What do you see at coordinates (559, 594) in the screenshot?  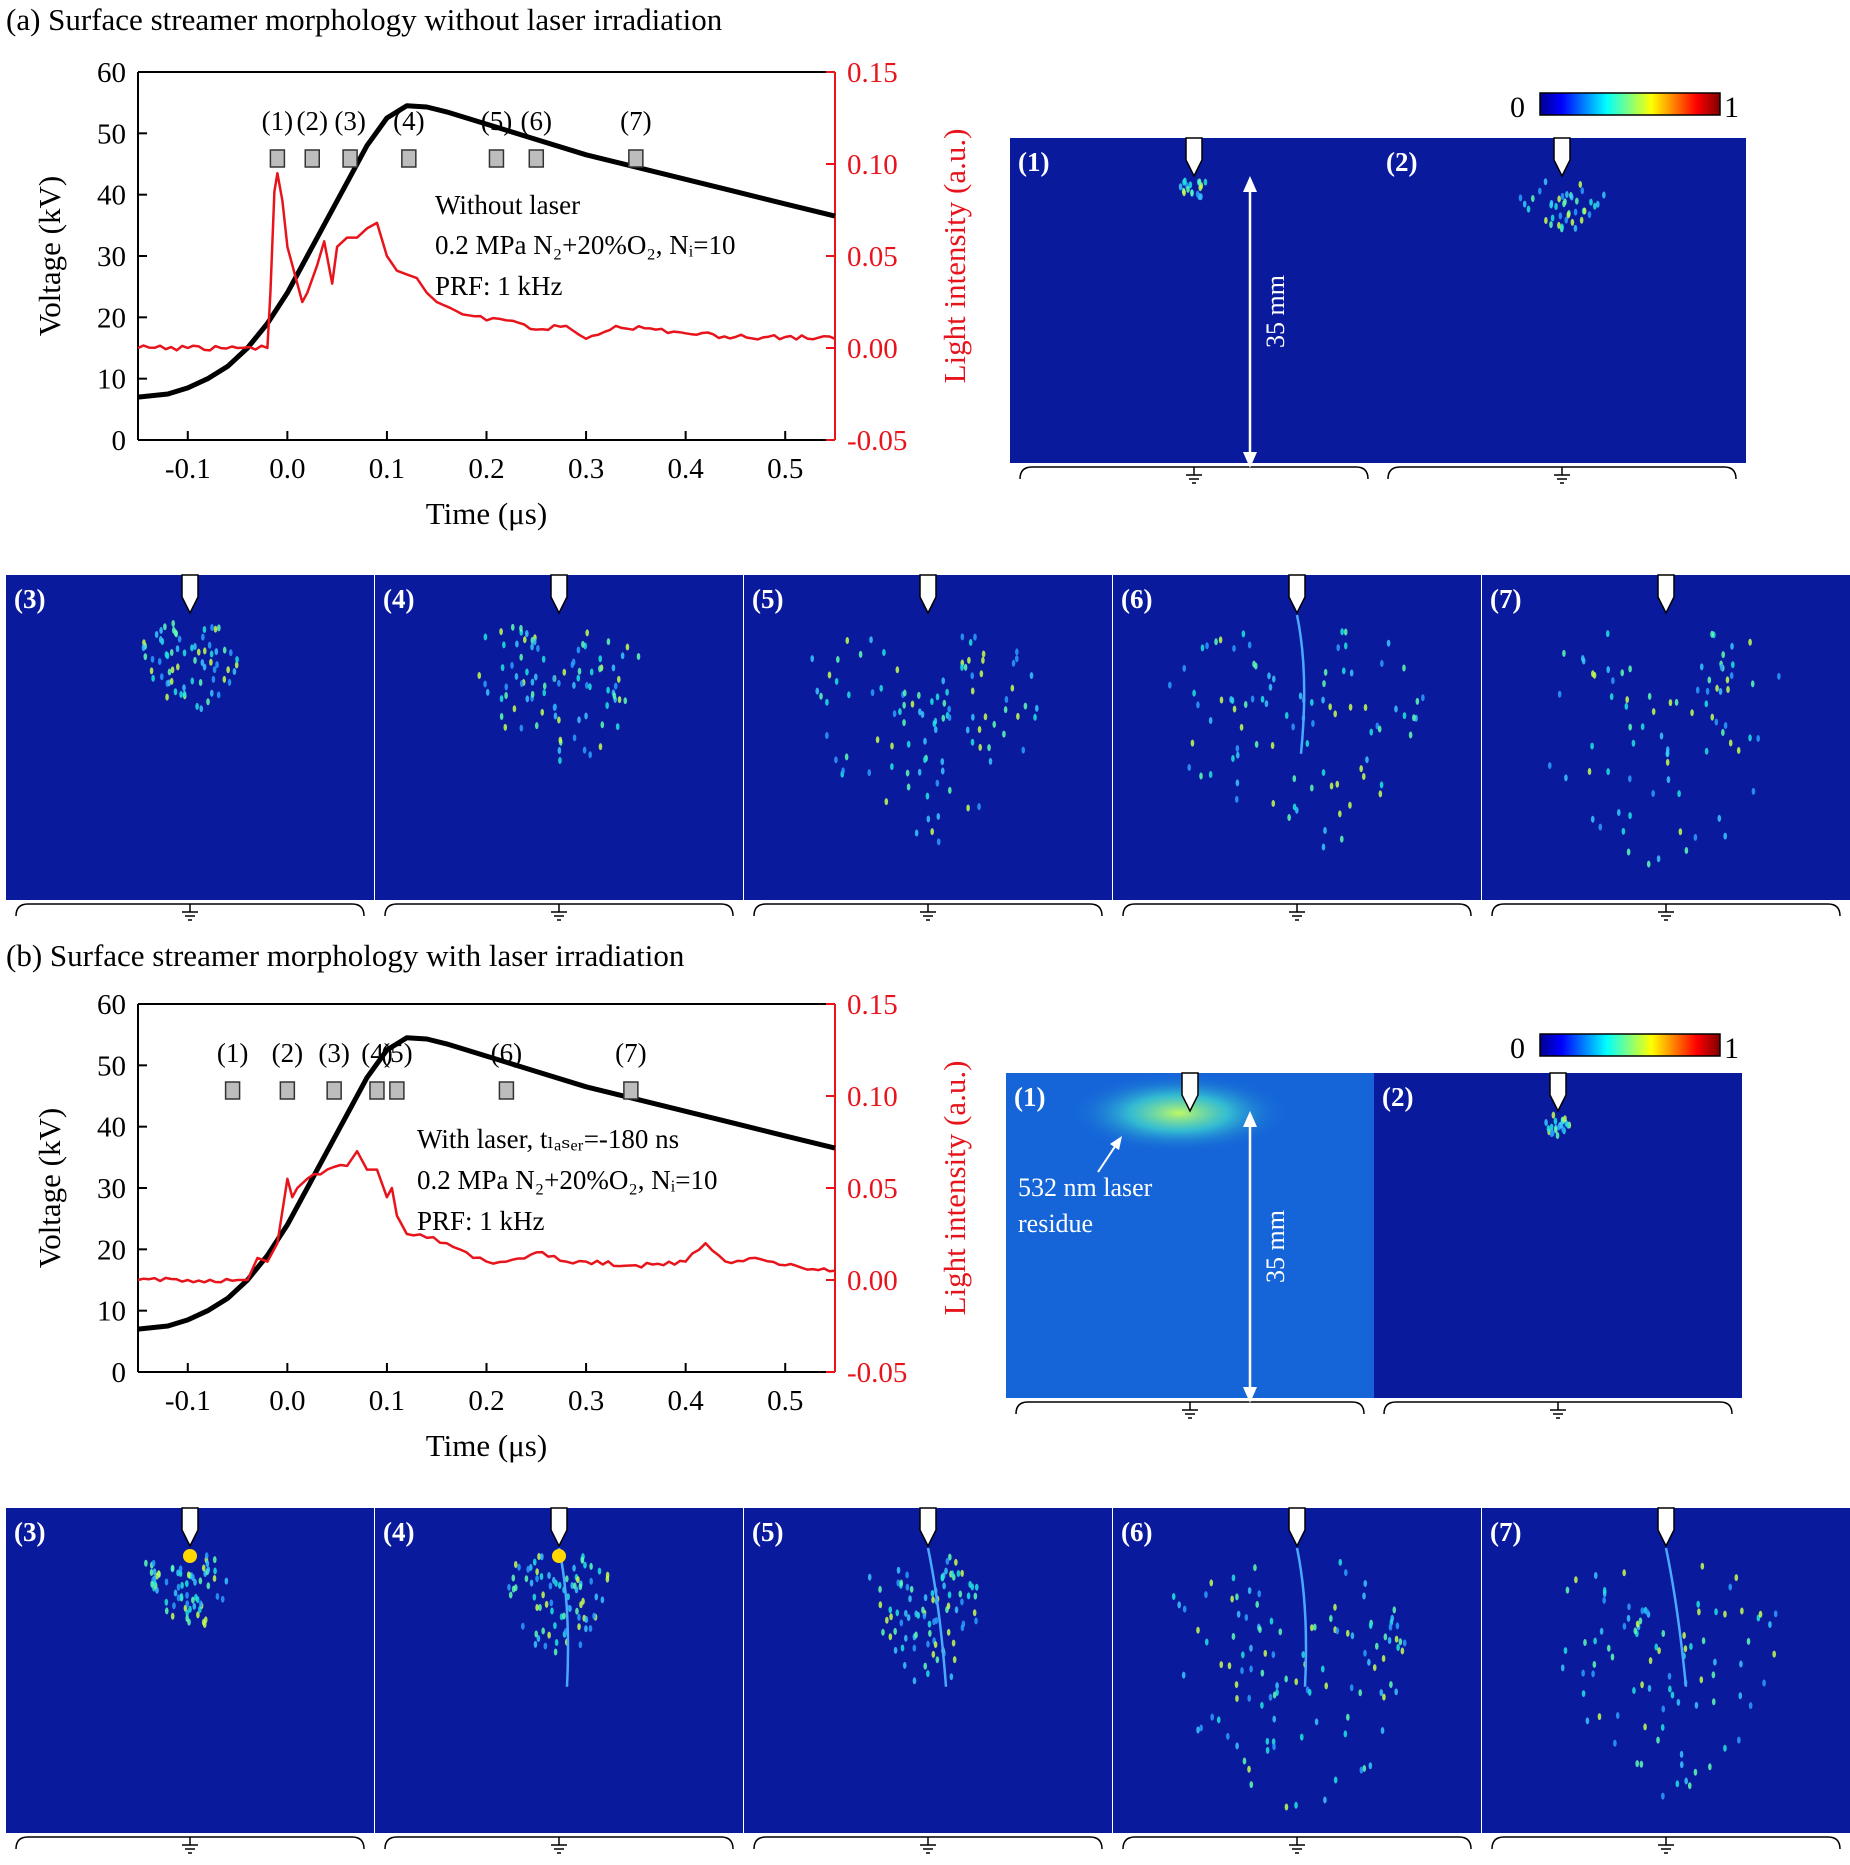 I see `frame-a-4-needle-electrode` at bounding box center [559, 594].